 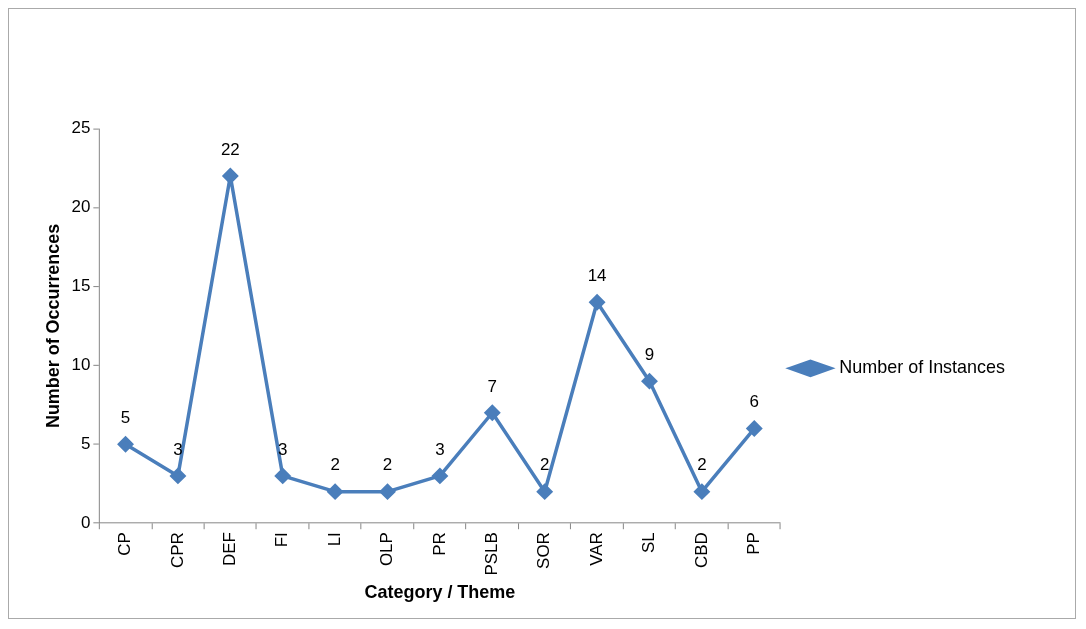 I want to click on x-tick-label: FI, so click(x=282, y=540).